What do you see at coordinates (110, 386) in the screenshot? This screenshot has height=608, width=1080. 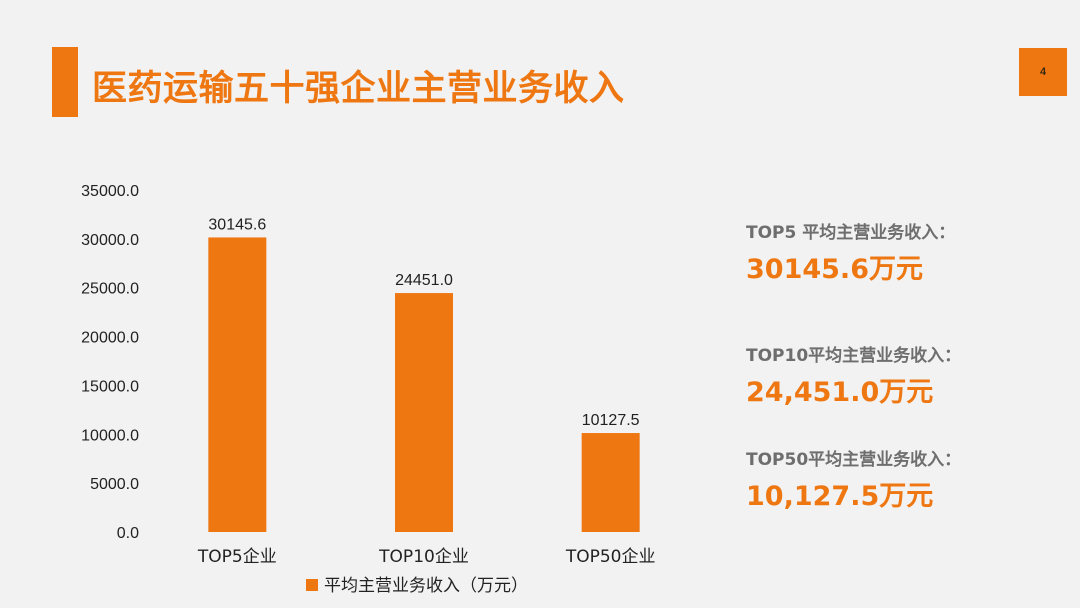 I see `y-tick-label: 15000.0` at bounding box center [110, 386].